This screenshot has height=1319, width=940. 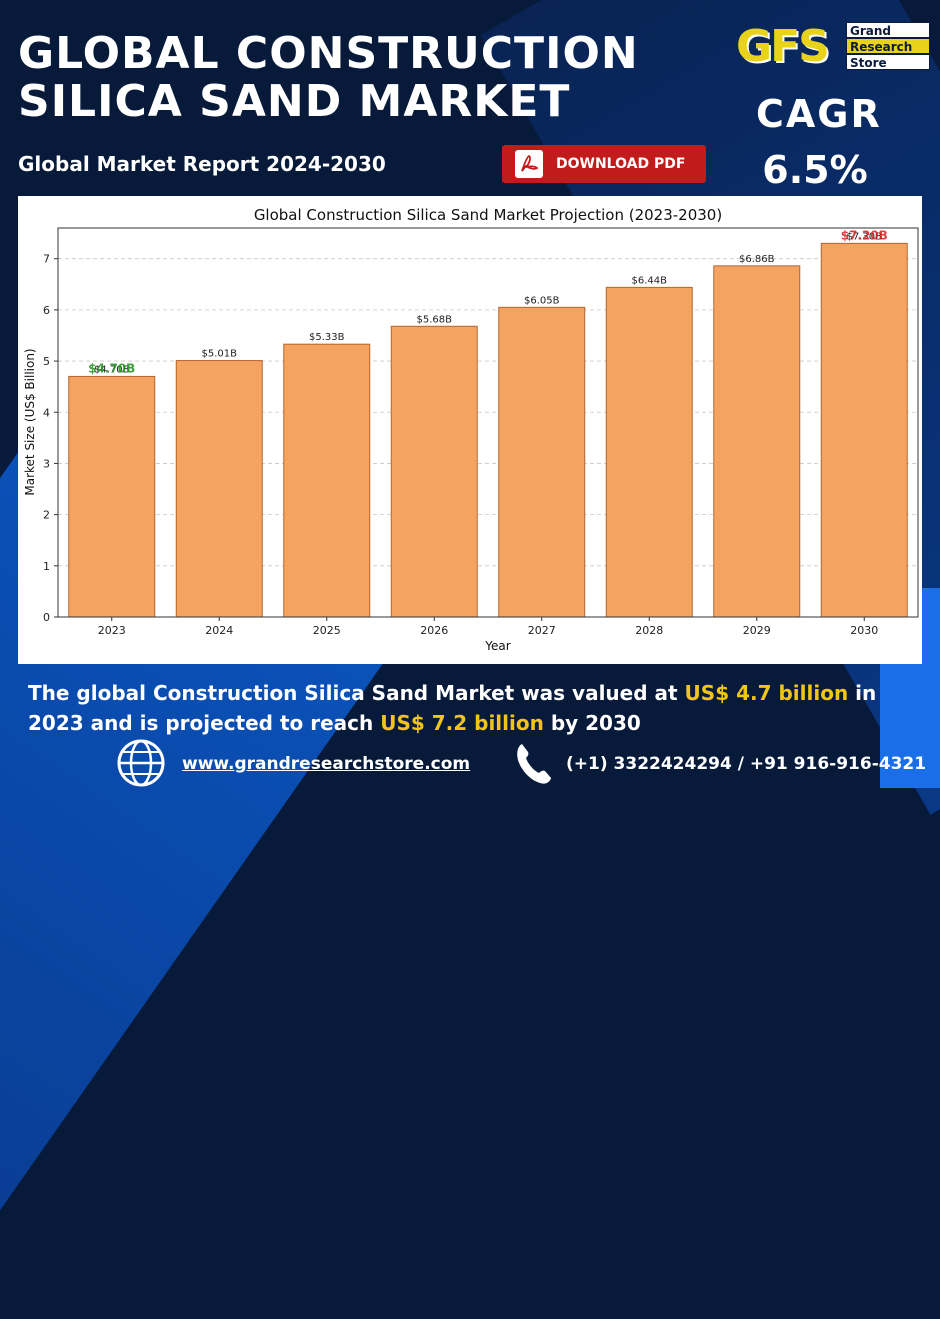 I want to click on y-tick-label: 4, so click(x=46, y=412).